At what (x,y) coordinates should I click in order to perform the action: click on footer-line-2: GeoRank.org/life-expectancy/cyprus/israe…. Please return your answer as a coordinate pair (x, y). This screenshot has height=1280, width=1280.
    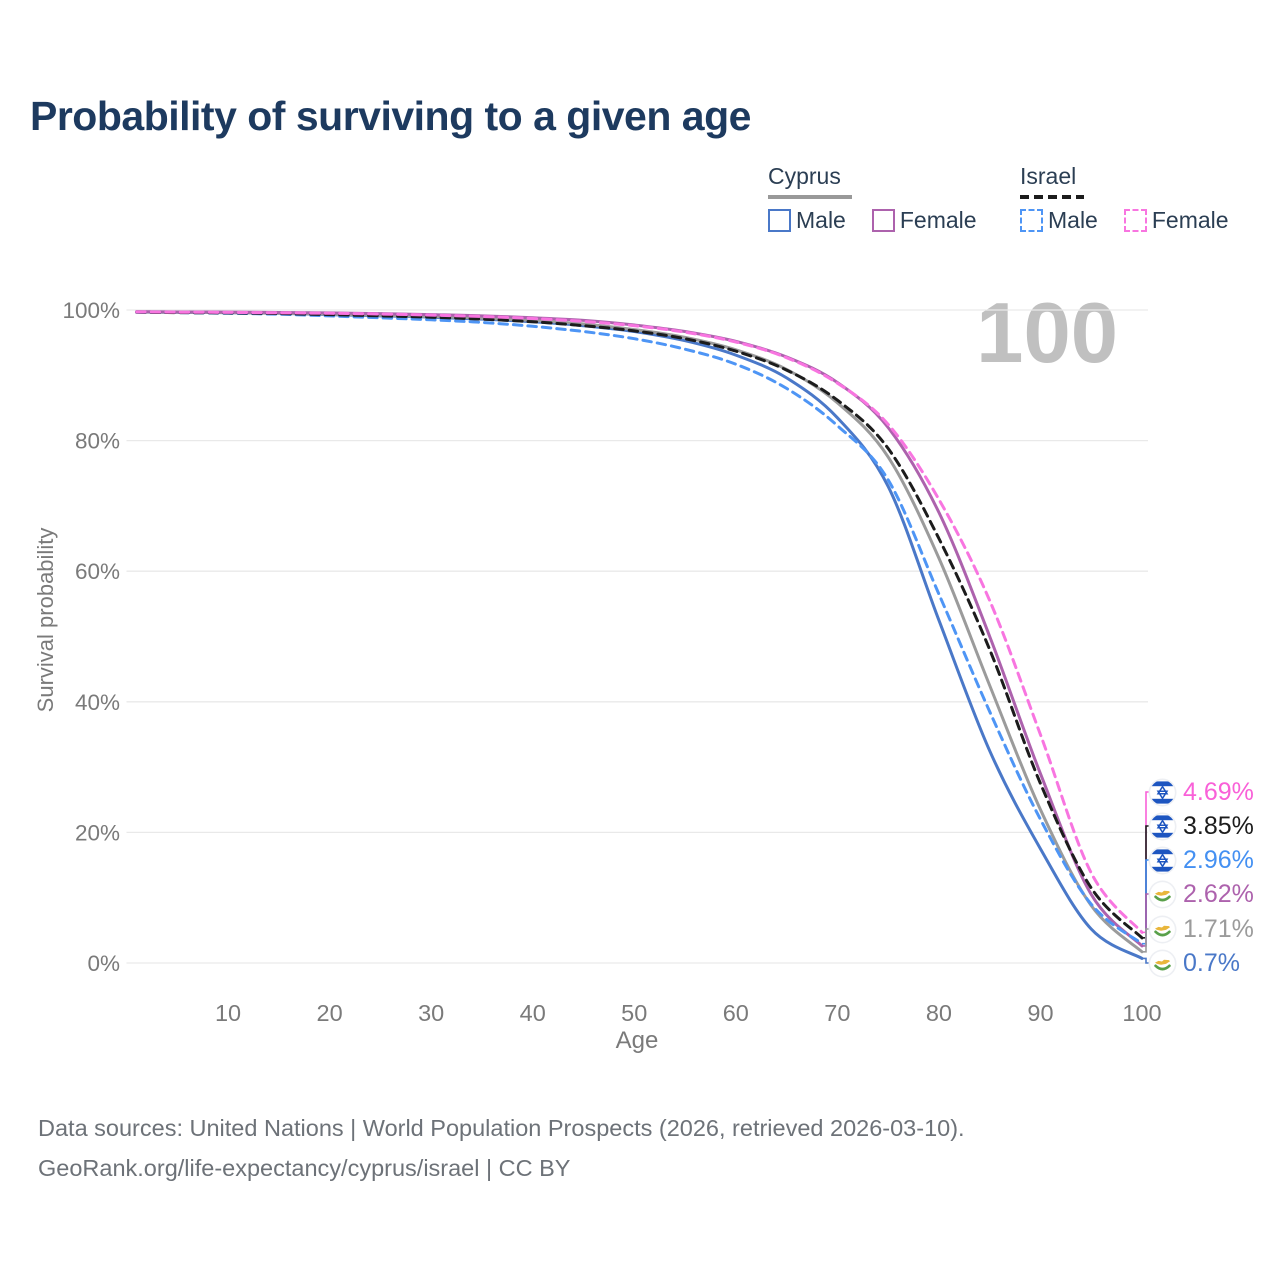
    Looking at the image, I should click on (304, 1168).